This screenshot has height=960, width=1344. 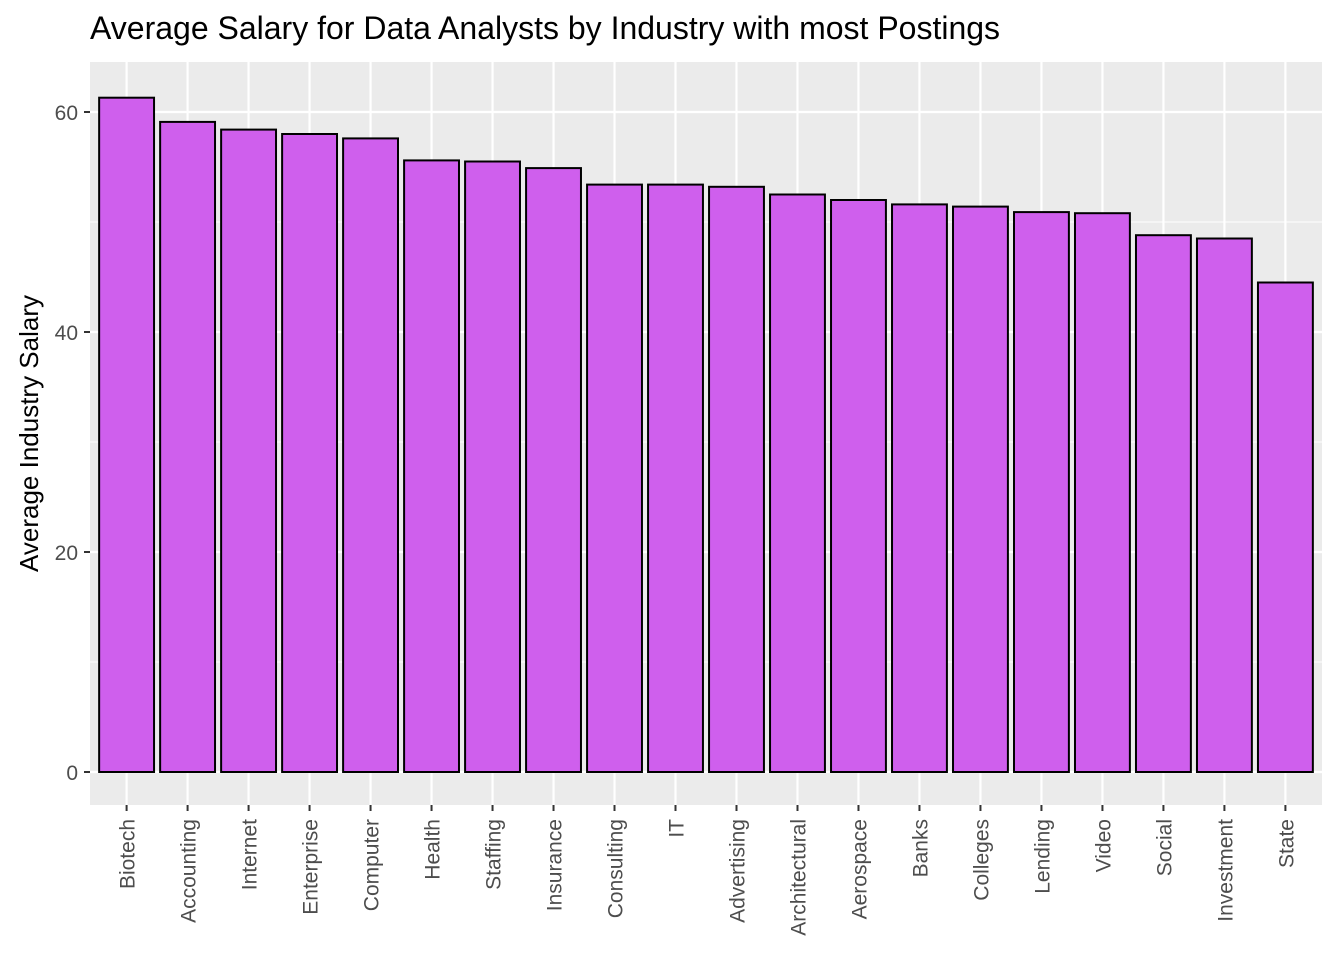 I want to click on x-tick-label: Colleges, so click(x=981, y=860).